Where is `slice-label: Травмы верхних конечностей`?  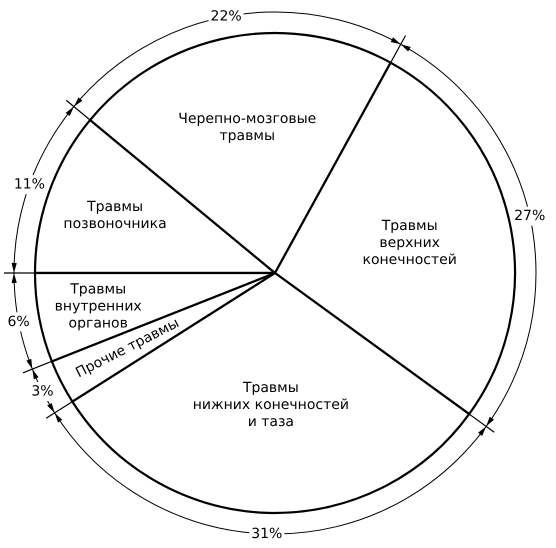 slice-label: Травмы верхних конечностей is located at coordinates (409, 243).